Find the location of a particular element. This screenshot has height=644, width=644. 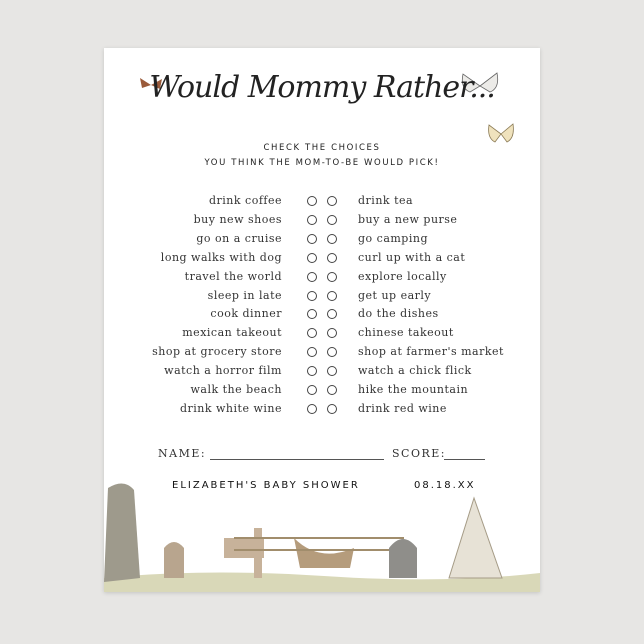

right-choice: chinese takeout is located at coordinates (406, 333).